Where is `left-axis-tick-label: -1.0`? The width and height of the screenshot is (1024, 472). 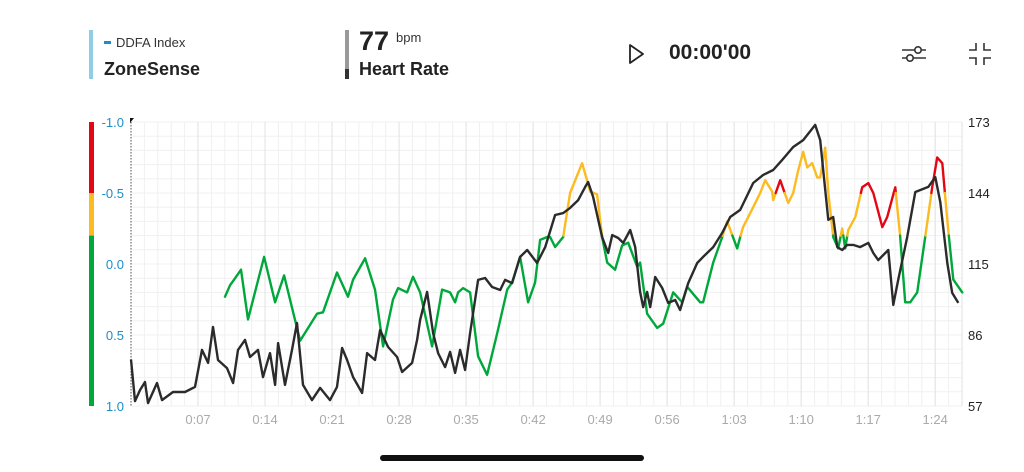
left-axis-tick-label: -1.0 is located at coordinates (113, 122).